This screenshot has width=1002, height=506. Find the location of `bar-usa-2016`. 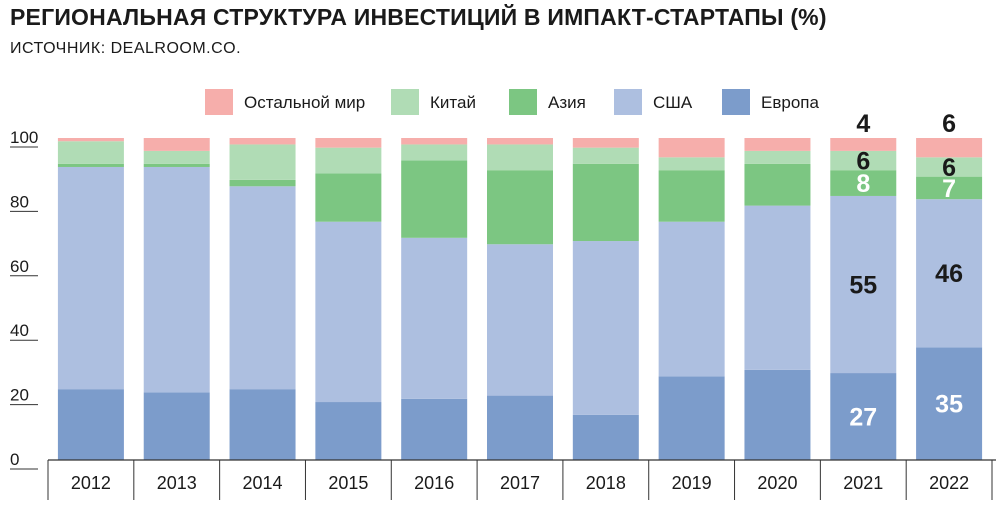

bar-usa-2016 is located at coordinates (434, 318).